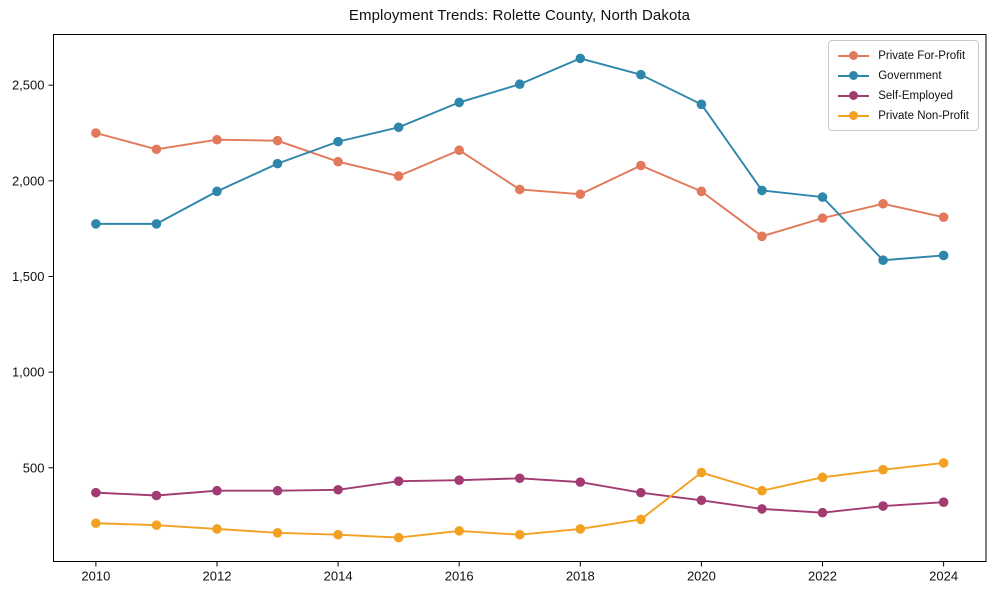  Describe the element at coordinates (922, 55) in the screenshot. I see `legend-label-private-for-profit: Private For-Profit` at that location.